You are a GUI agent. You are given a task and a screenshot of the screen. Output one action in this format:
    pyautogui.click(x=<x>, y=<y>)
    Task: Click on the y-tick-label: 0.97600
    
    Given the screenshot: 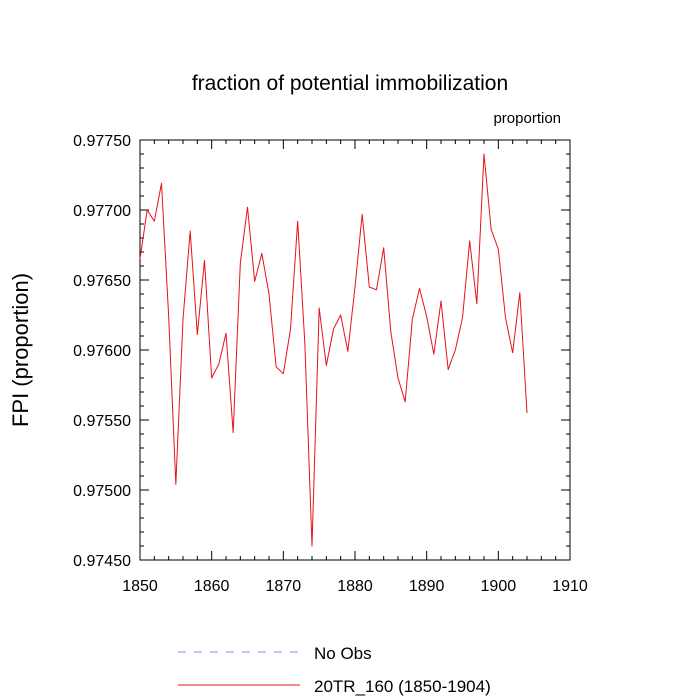 What is the action you would take?
    pyautogui.click(x=102, y=351)
    